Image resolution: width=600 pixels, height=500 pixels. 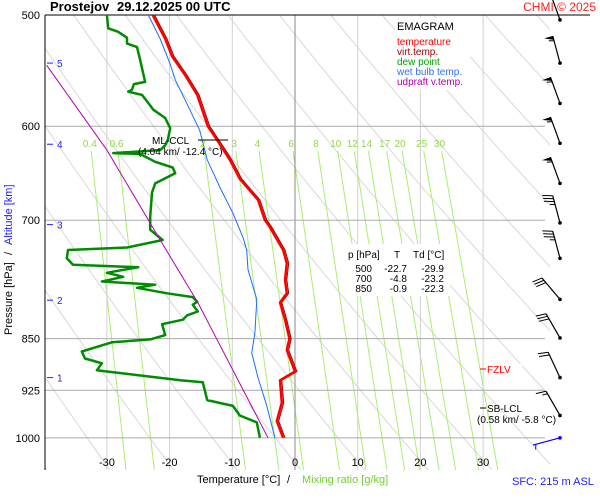 I want to click on chart-title-station: Prostejov, so click(x=80, y=7).